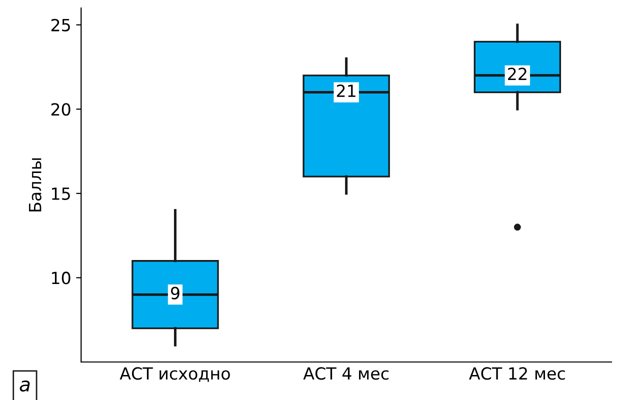  Describe the element at coordinates (60, 109) in the screenshot. I see `y-tick-label: 20` at that location.